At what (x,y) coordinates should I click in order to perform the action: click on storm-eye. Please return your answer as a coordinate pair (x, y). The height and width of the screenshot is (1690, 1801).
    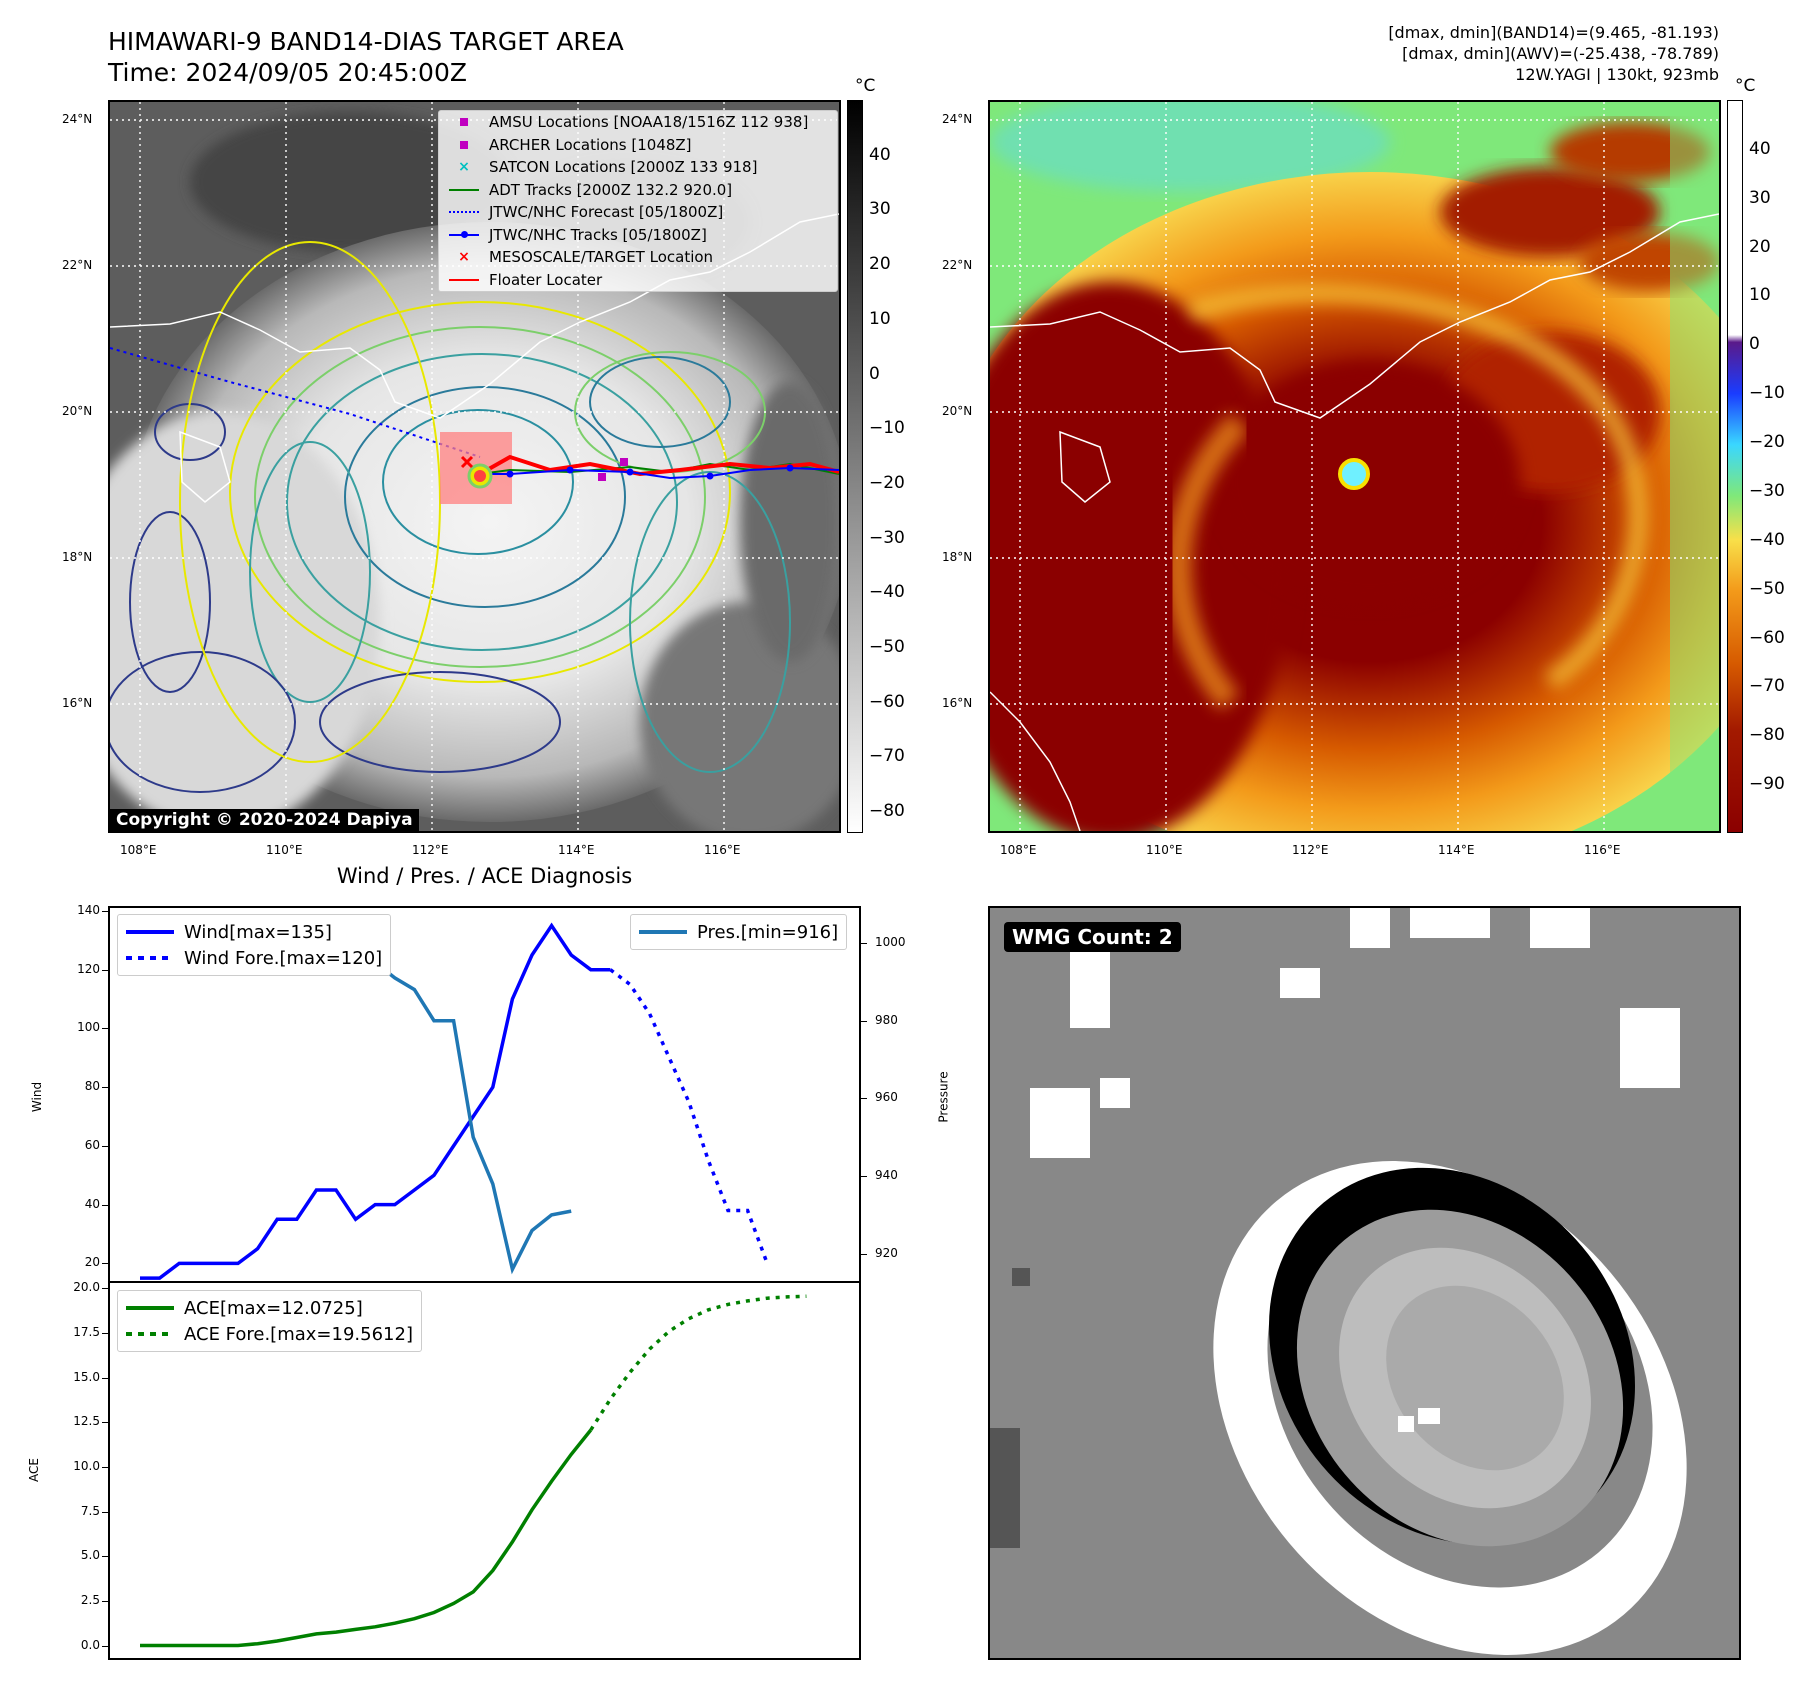
    Looking at the image, I should click on (1354, 474).